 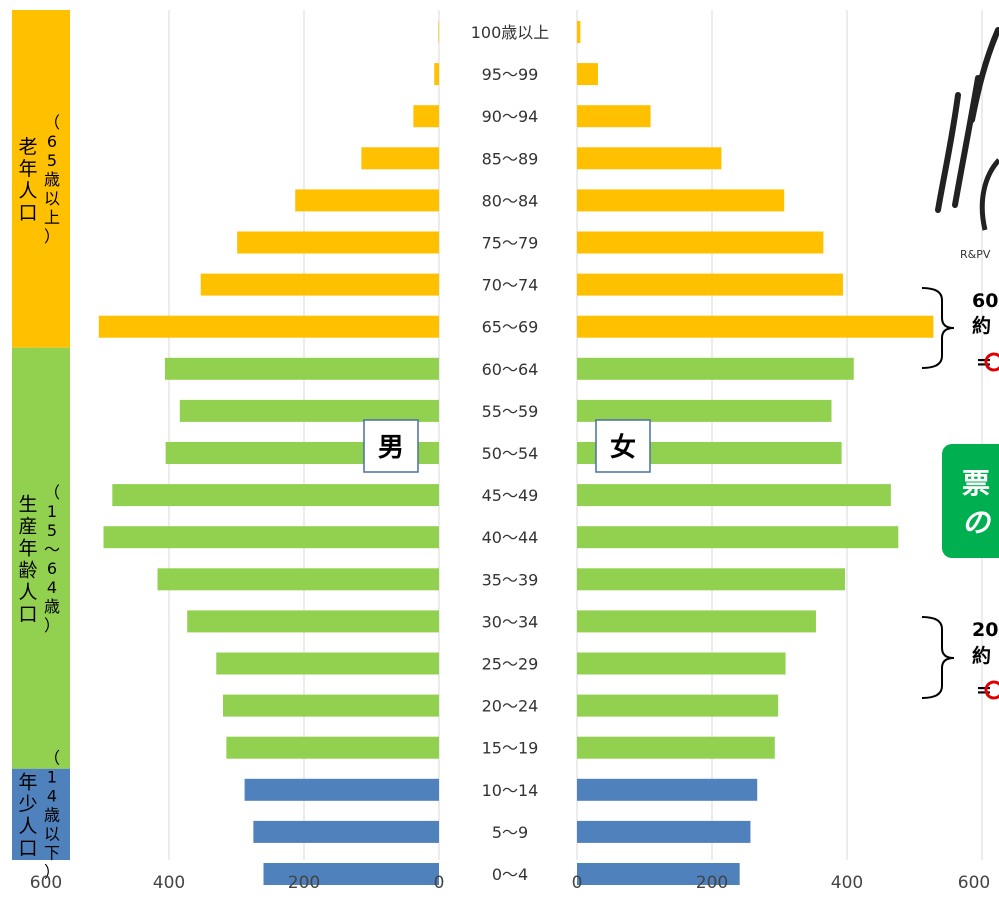 What do you see at coordinates (738, 537) in the screenshot?
I see `bar-female-40～44` at bounding box center [738, 537].